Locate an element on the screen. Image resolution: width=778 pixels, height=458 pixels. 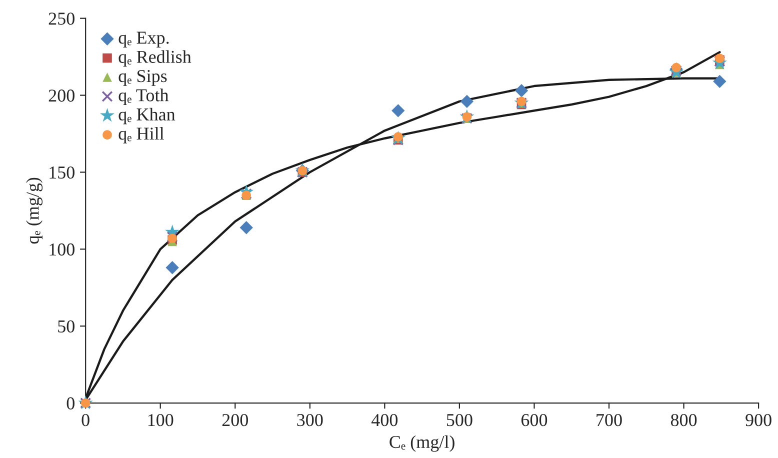
x-tick-label: 0 is located at coordinates (86, 420).